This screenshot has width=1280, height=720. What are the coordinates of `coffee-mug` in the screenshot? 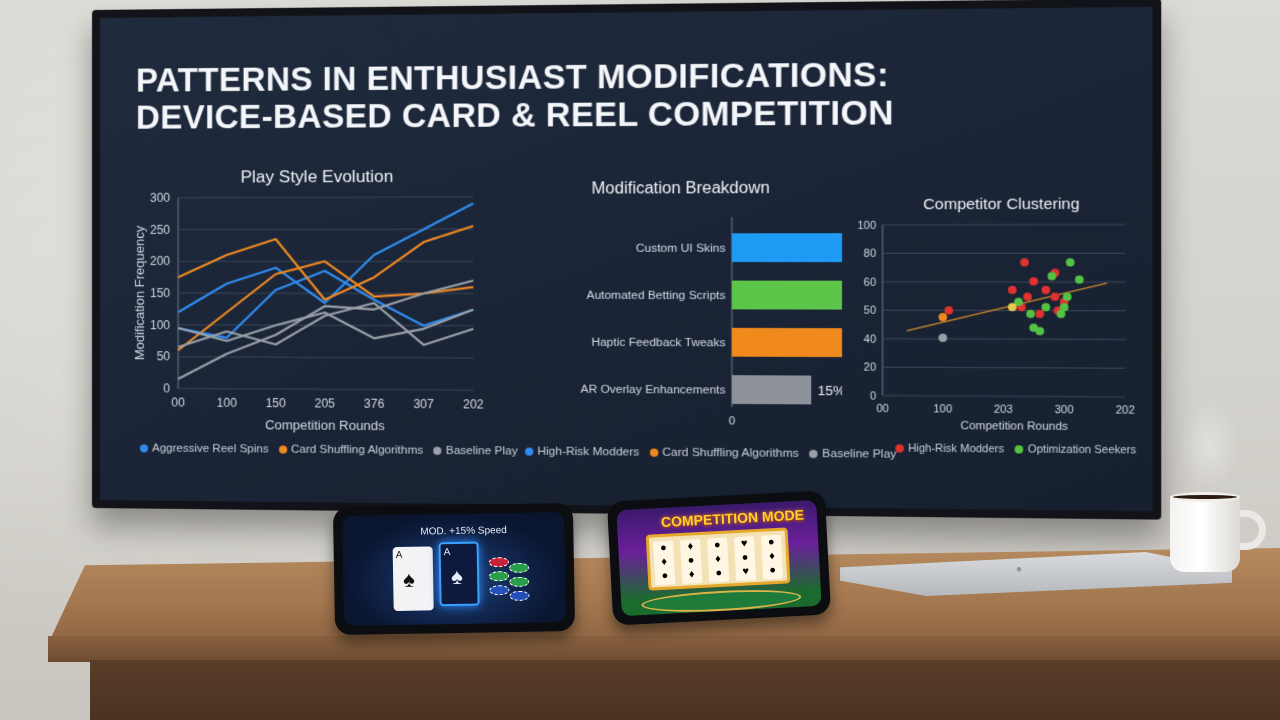 It's located at (1205, 534).